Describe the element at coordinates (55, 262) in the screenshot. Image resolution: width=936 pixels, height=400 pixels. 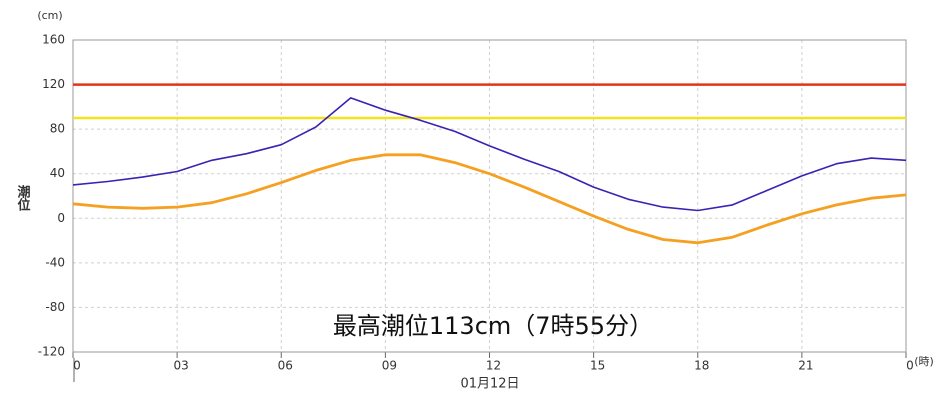
I see `y-tick-label: -40` at that location.